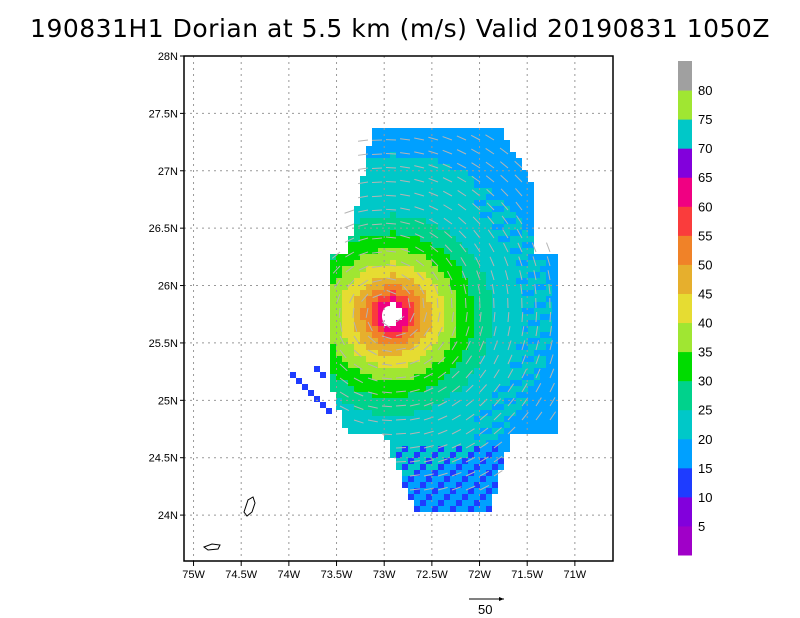 The height and width of the screenshot is (618, 800). Describe the element at coordinates (229, 523) in the screenshot. I see `coastline` at that location.